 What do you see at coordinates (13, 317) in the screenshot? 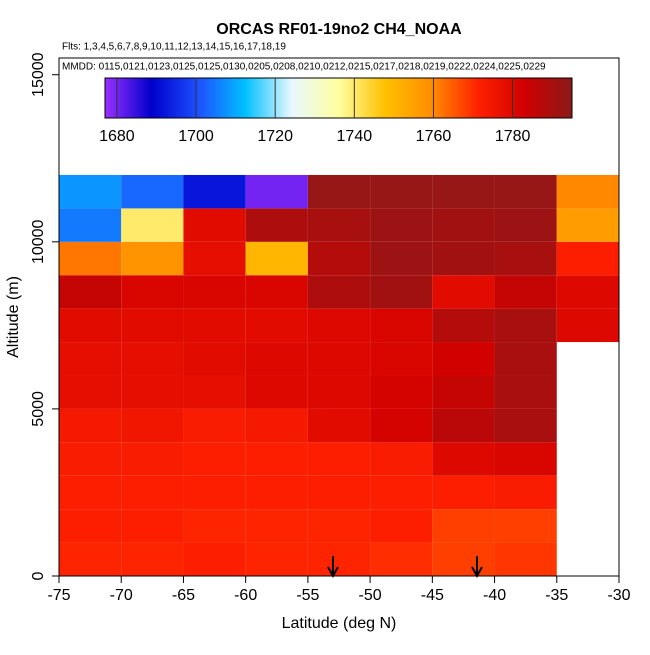
I see `y-axis-label: Altitude (m)` at bounding box center [13, 317].